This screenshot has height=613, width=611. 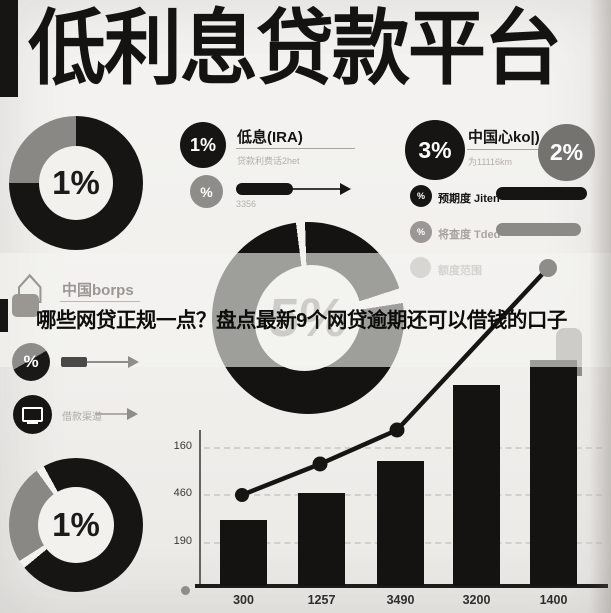 I want to click on house-icon: ⌂, so click(x=29, y=287).